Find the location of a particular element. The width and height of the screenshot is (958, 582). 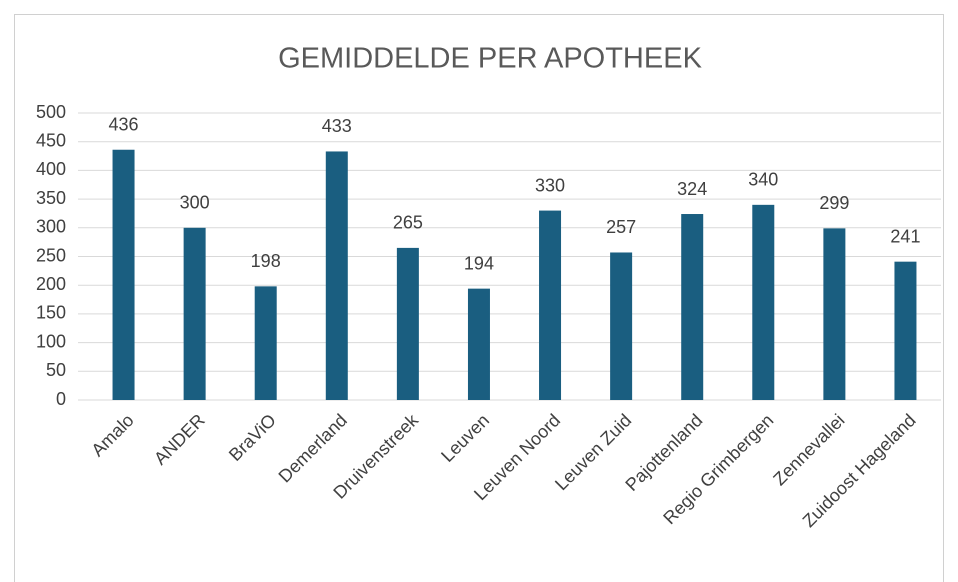

data-label: 324 is located at coordinates (692, 189).